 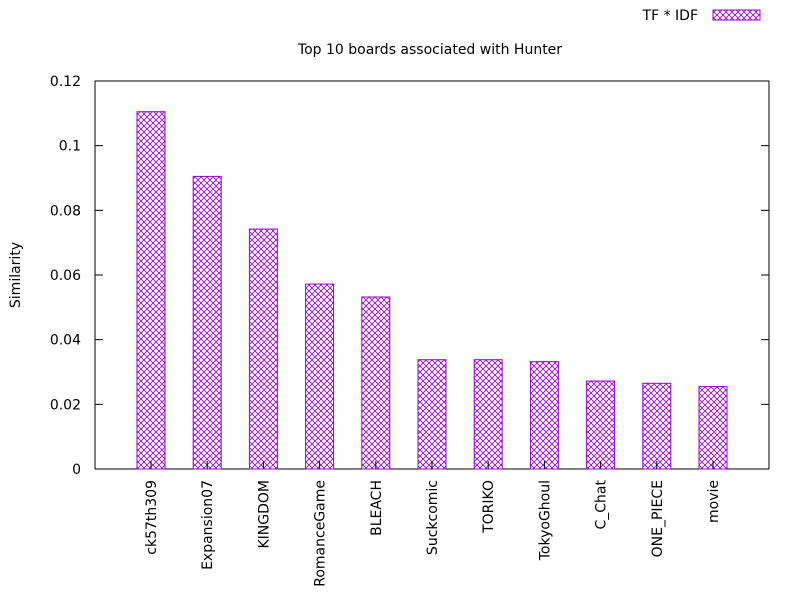 I want to click on x-tick-label: TokyoGhoul, so click(x=545, y=520).